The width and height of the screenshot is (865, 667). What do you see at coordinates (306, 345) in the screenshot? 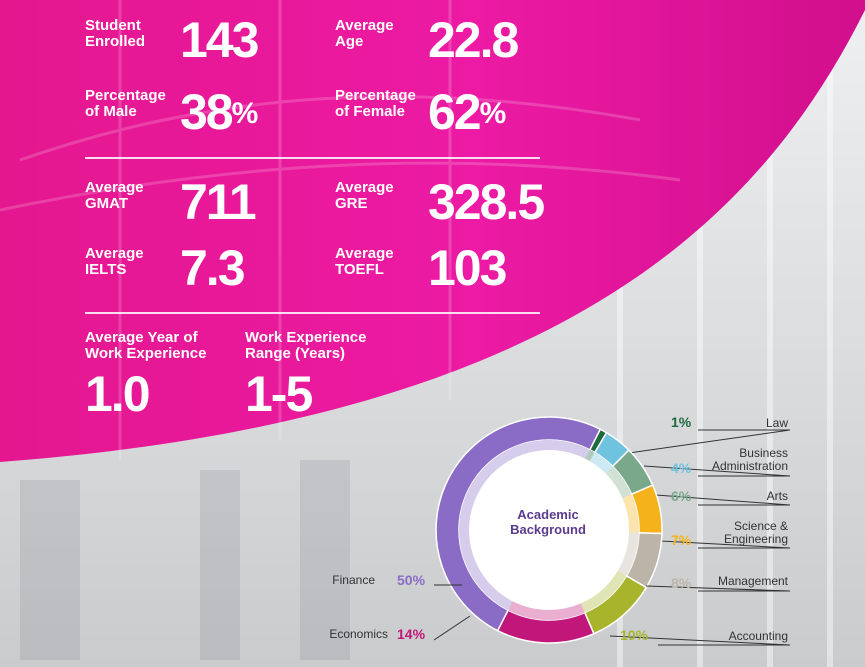
I see `work-range-label: Work Experience Range (Years)` at bounding box center [306, 345].